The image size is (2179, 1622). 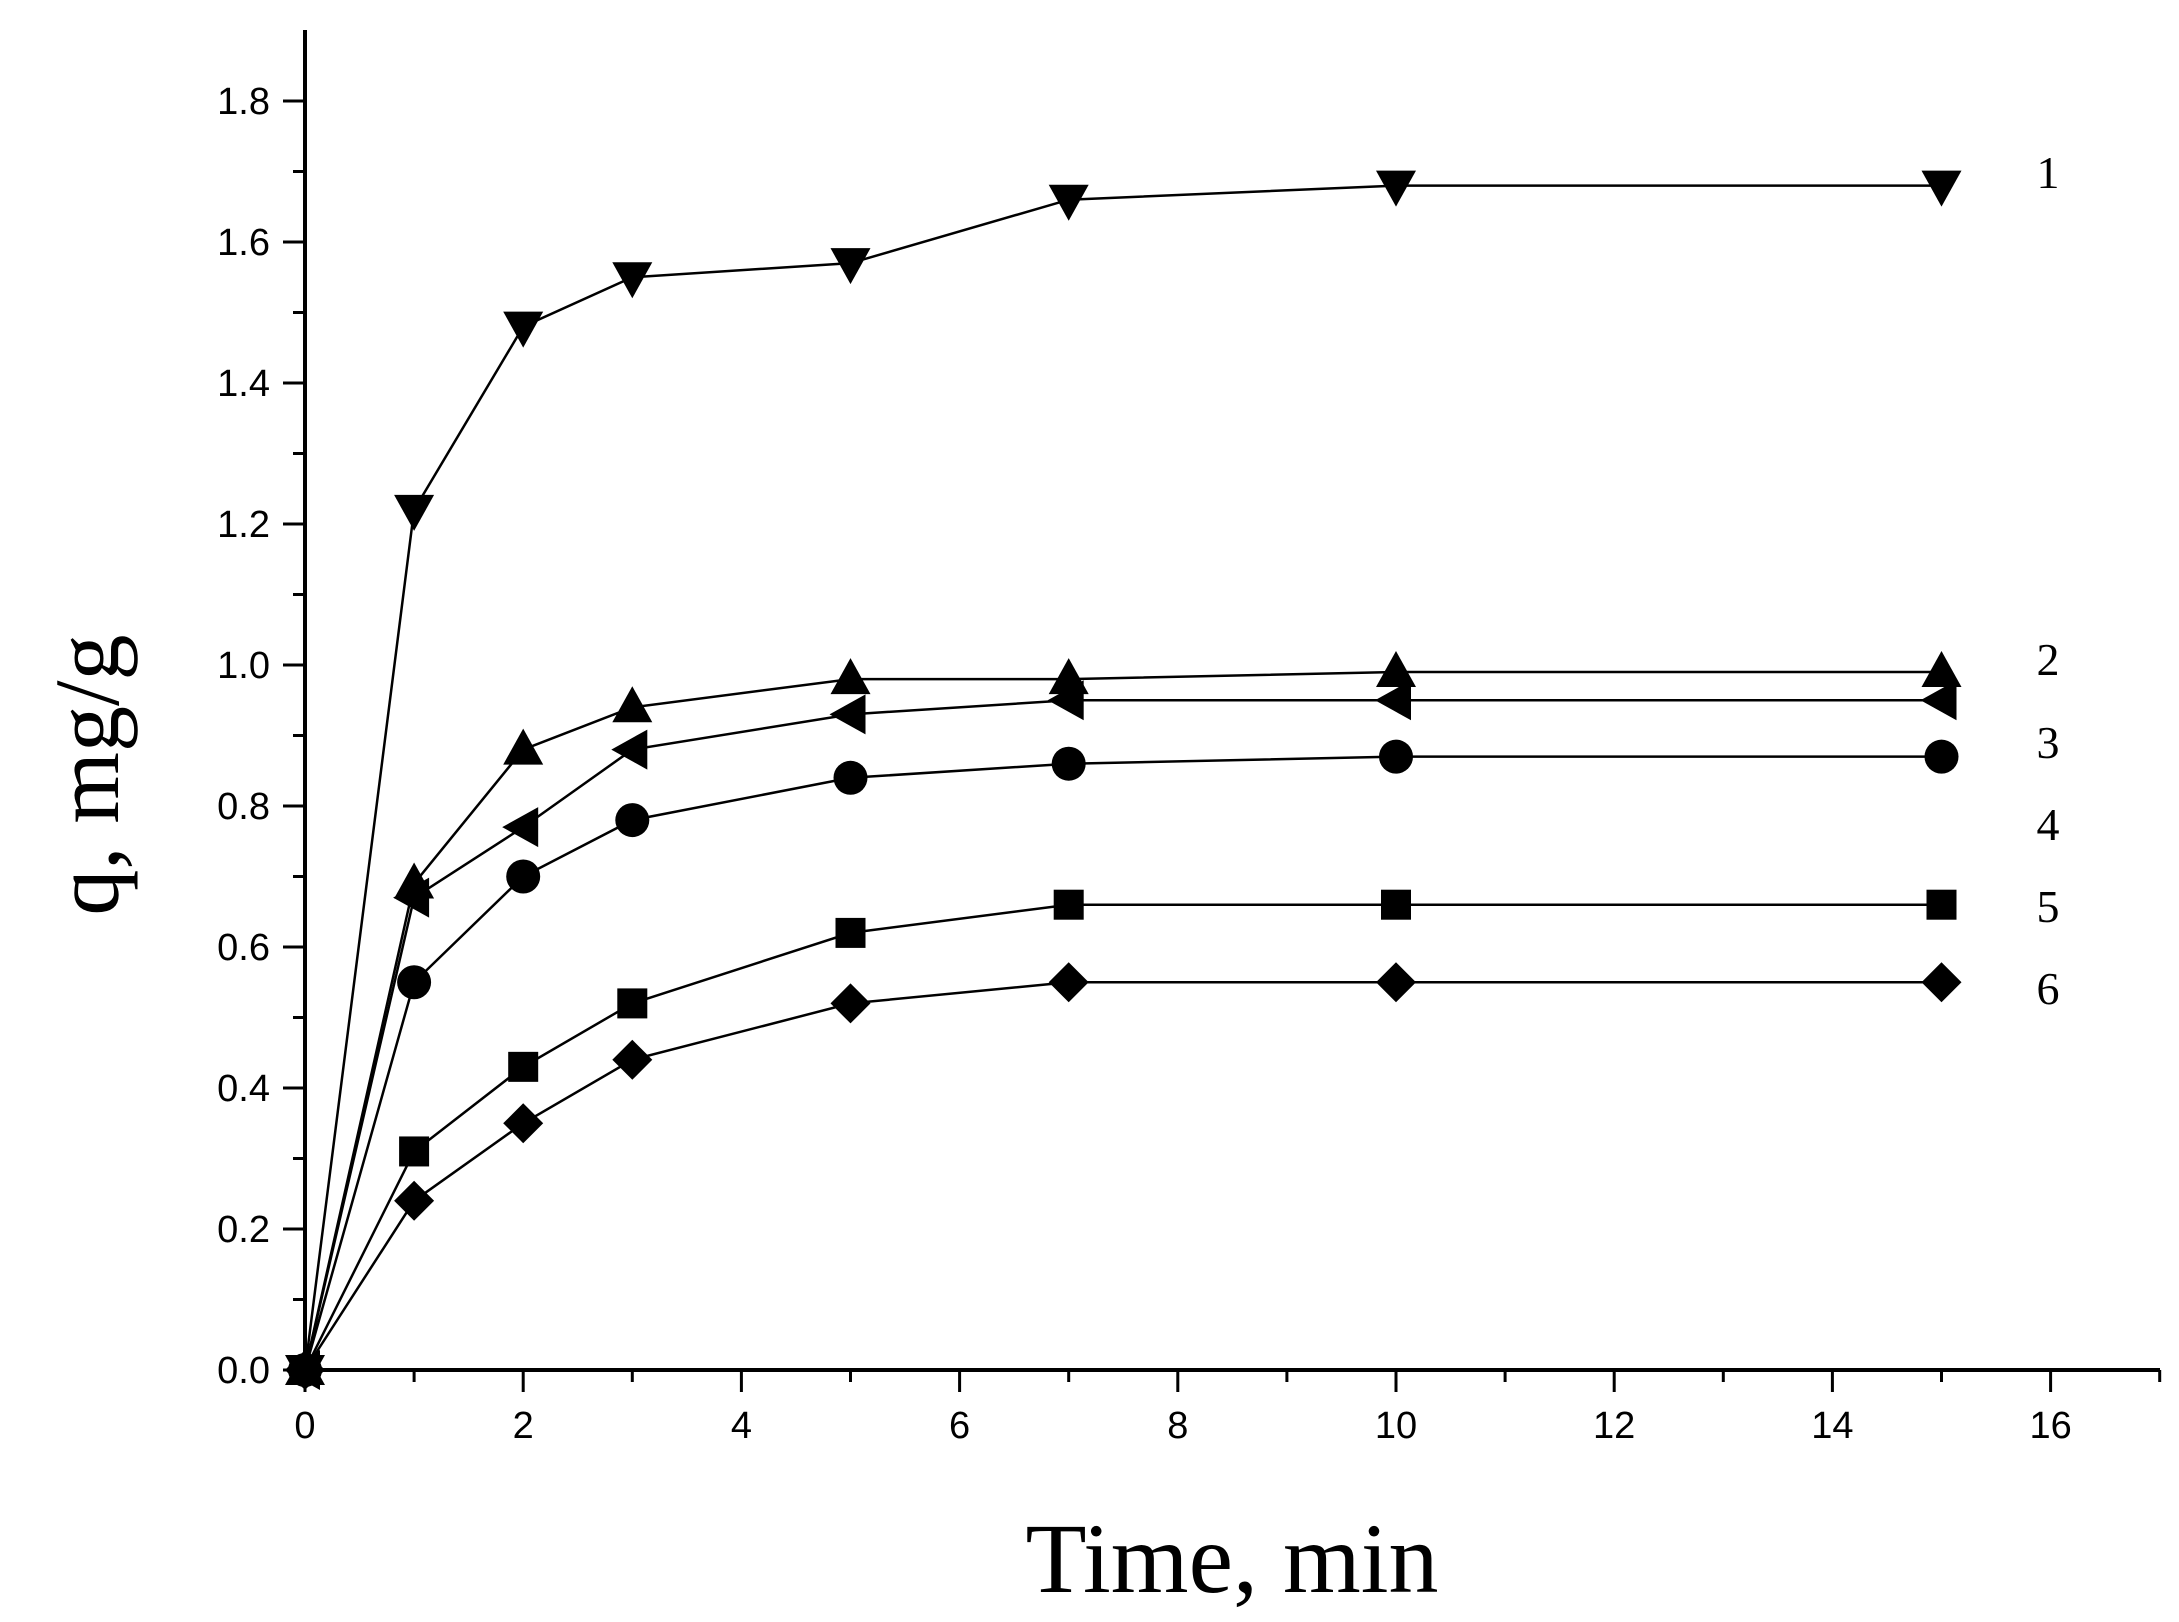 I want to click on y-tick-label: 0.8, so click(x=243, y=807).